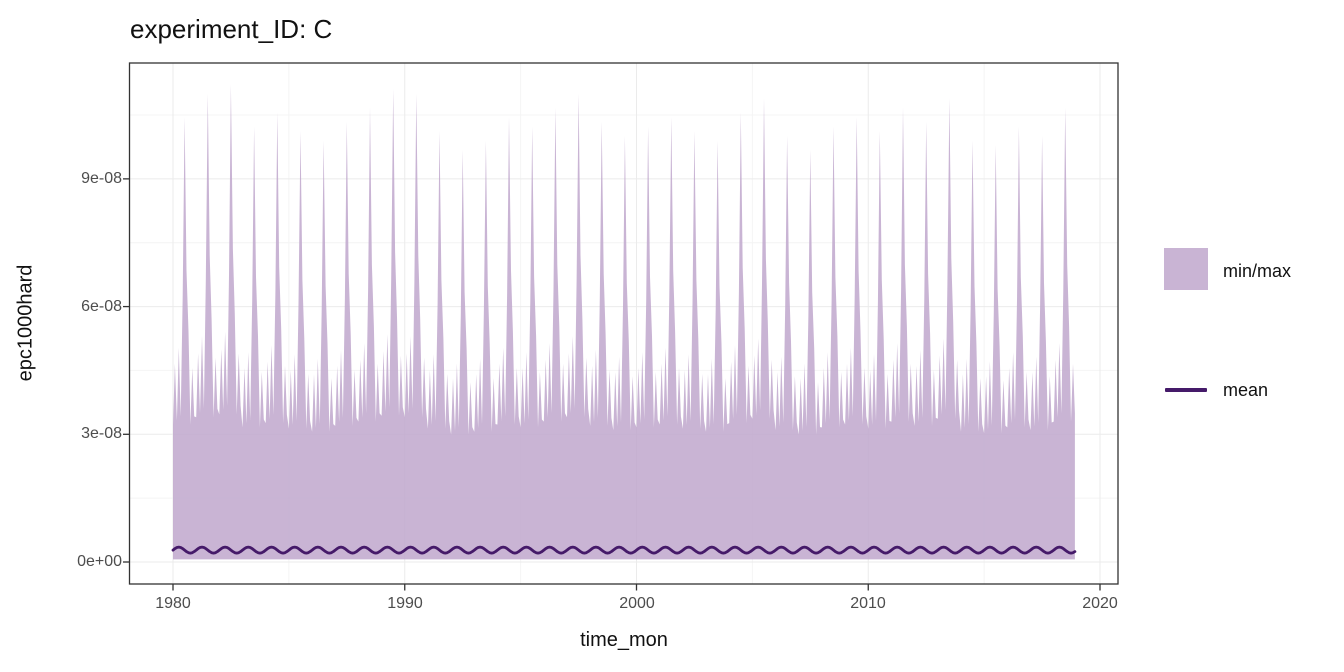 The width and height of the screenshot is (1344, 672). Describe the element at coordinates (231, 29) in the screenshot. I see `plot-title: experiment_ID: C` at that location.